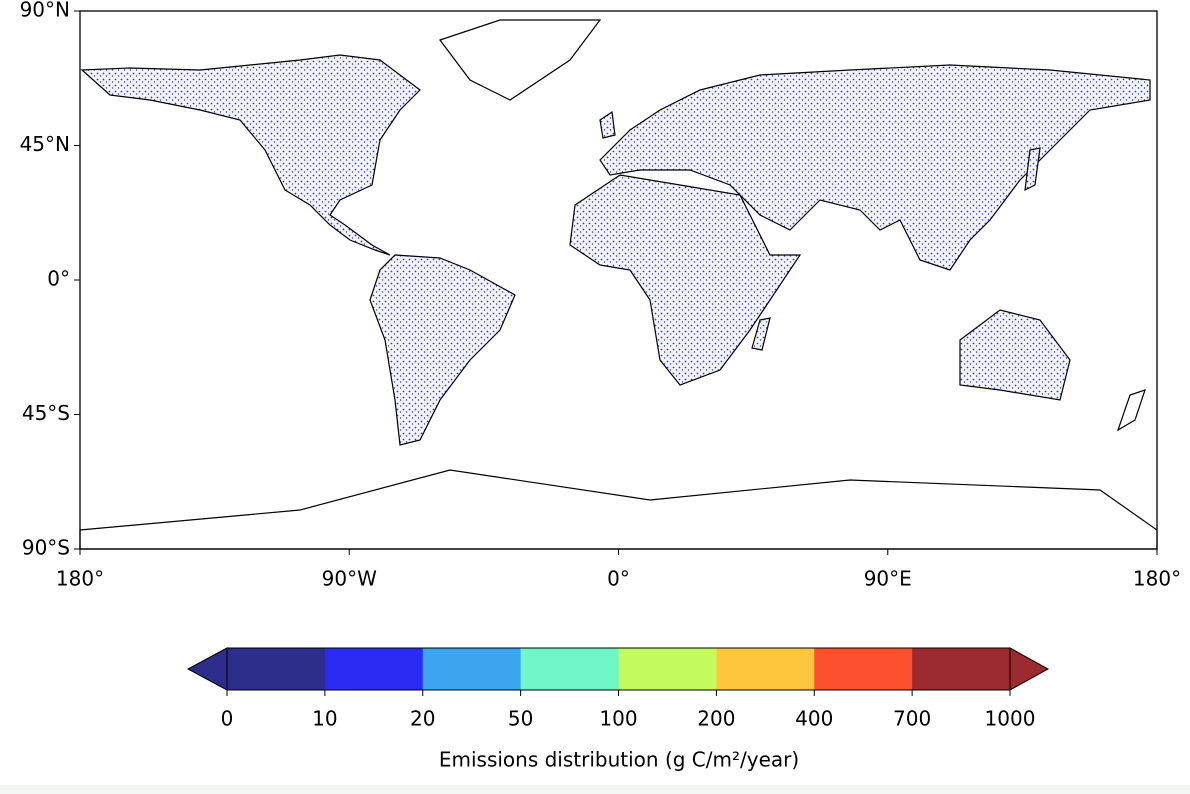 This screenshot has height=794, width=1190. I want to click on south-america, so click(442, 350).